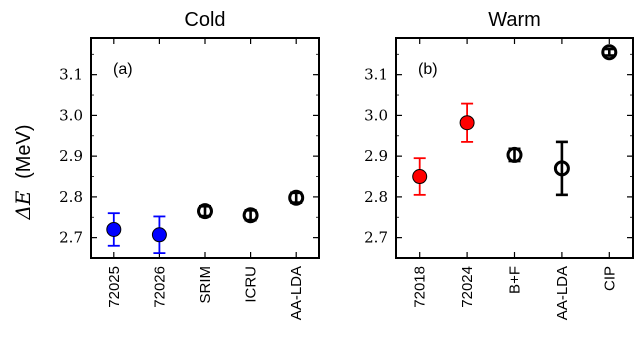 The width and height of the screenshot is (637, 348). Describe the element at coordinates (467, 287) in the screenshot. I see `x-category-label: 72024` at that location.